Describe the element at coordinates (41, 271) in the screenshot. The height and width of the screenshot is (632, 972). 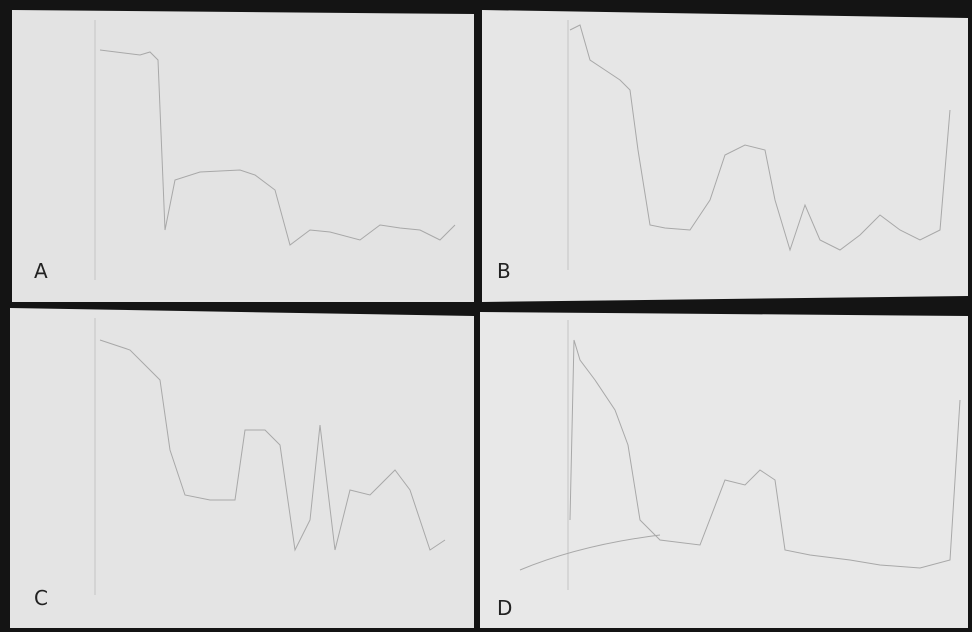
I see `panel-label: A` at that location.